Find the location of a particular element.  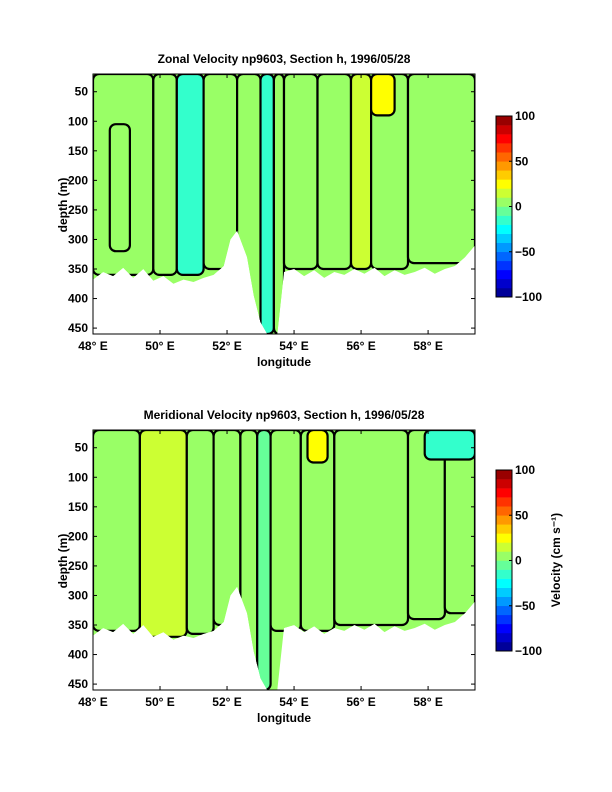

colorbar-tick-label: −50 is located at coordinates (525, 252).